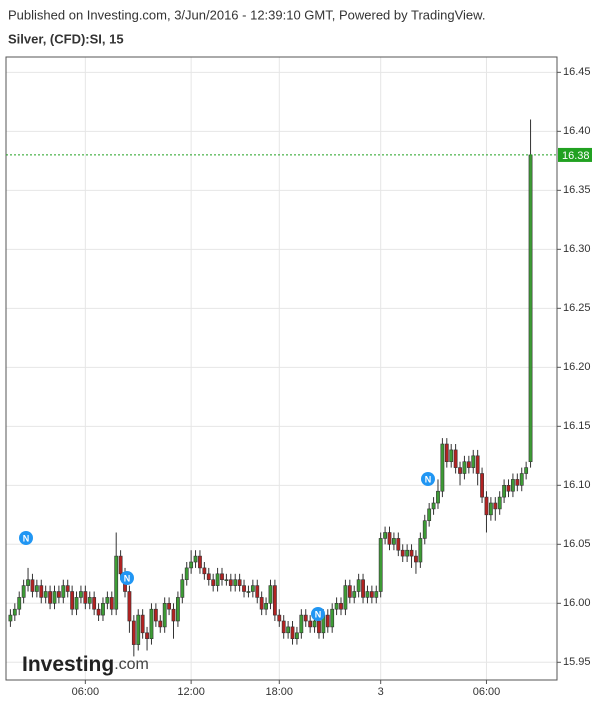  I want to click on y-tick-label: 16.20, so click(577, 367).